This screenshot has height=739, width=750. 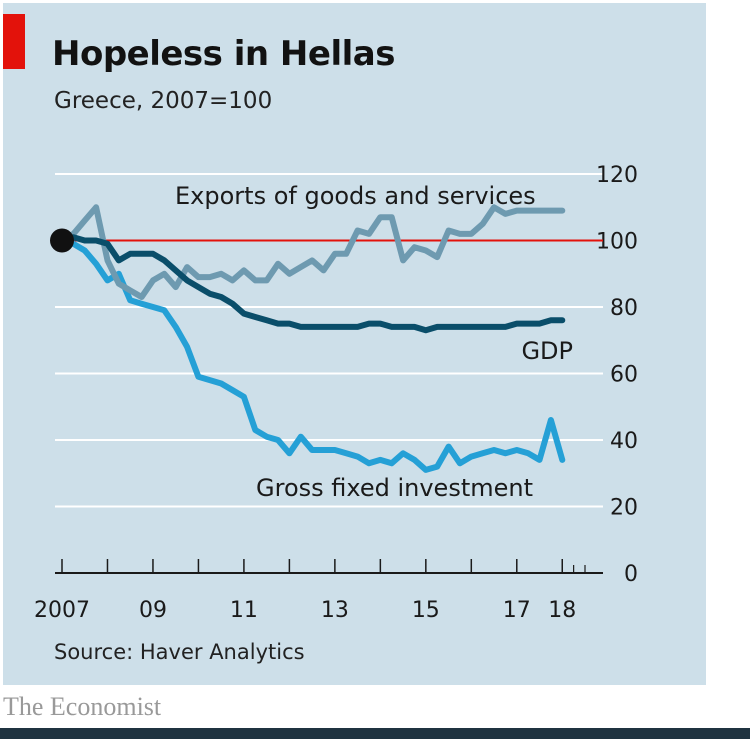 What do you see at coordinates (335, 610) in the screenshot?
I see `x-tick-label-13: 13` at bounding box center [335, 610].